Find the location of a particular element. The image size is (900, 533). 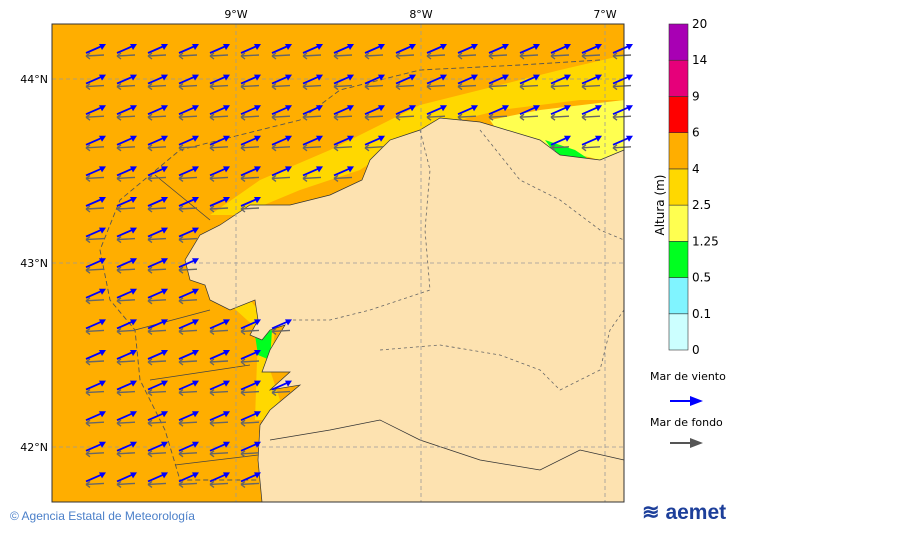

swell-arrow-icon is located at coordinates (686, 443).